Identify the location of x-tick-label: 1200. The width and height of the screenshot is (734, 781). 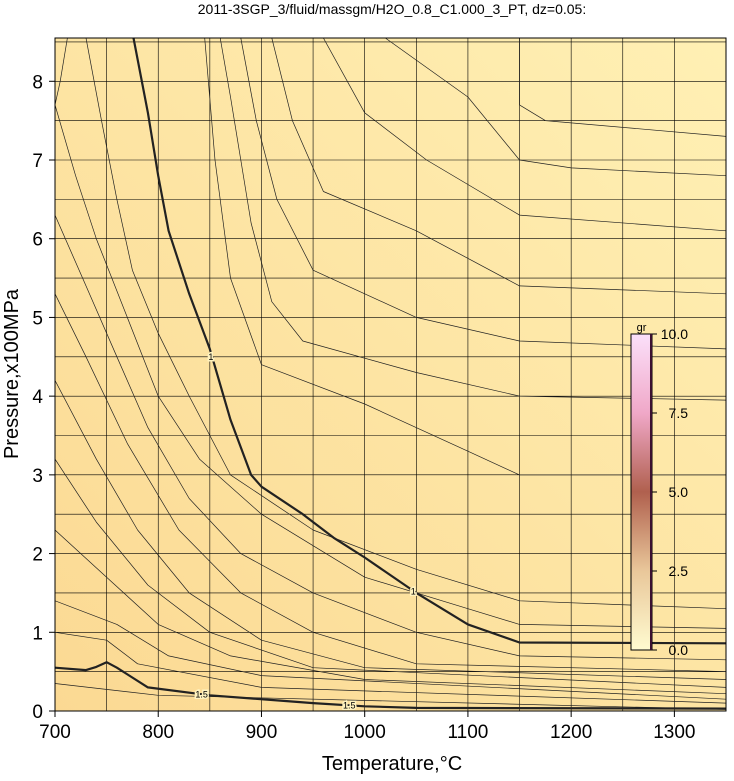
(571, 732).